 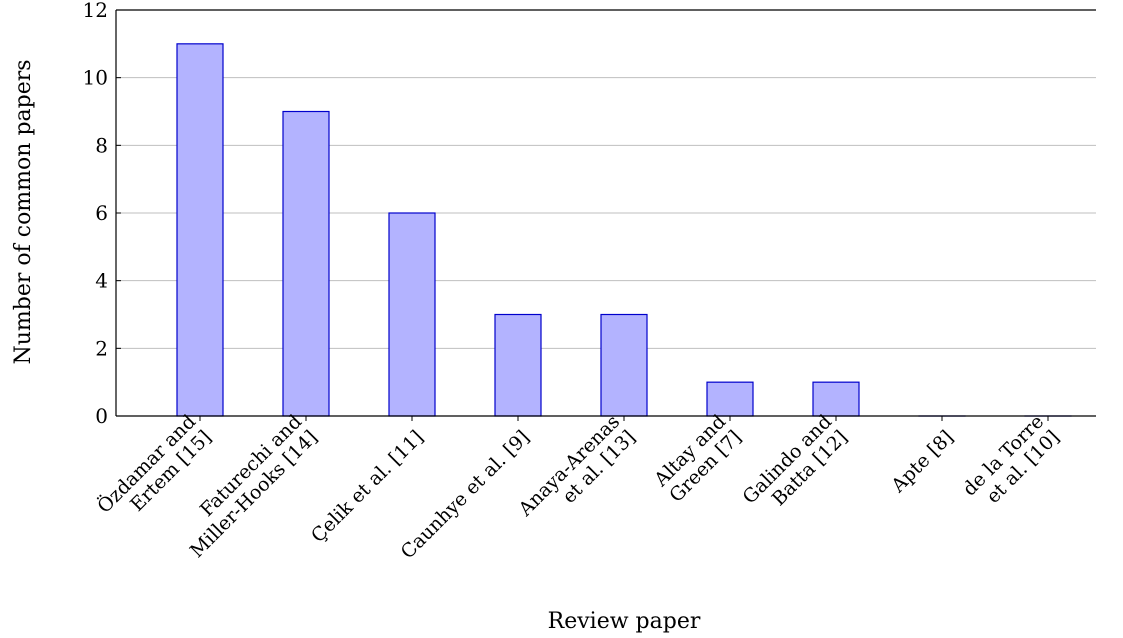 I want to click on y-tick-label: 10, so click(x=95, y=78).